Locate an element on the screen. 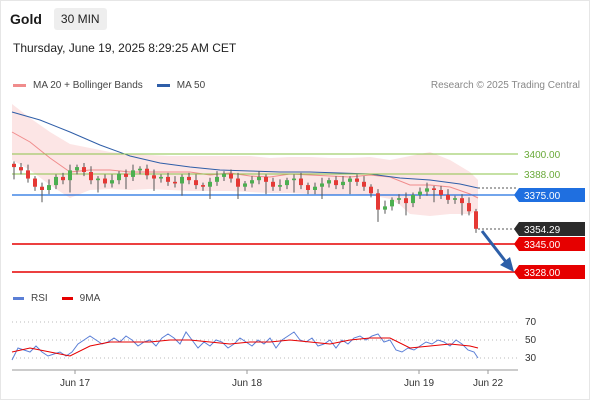  rsi-9ma-line is located at coordinates (245, 347).